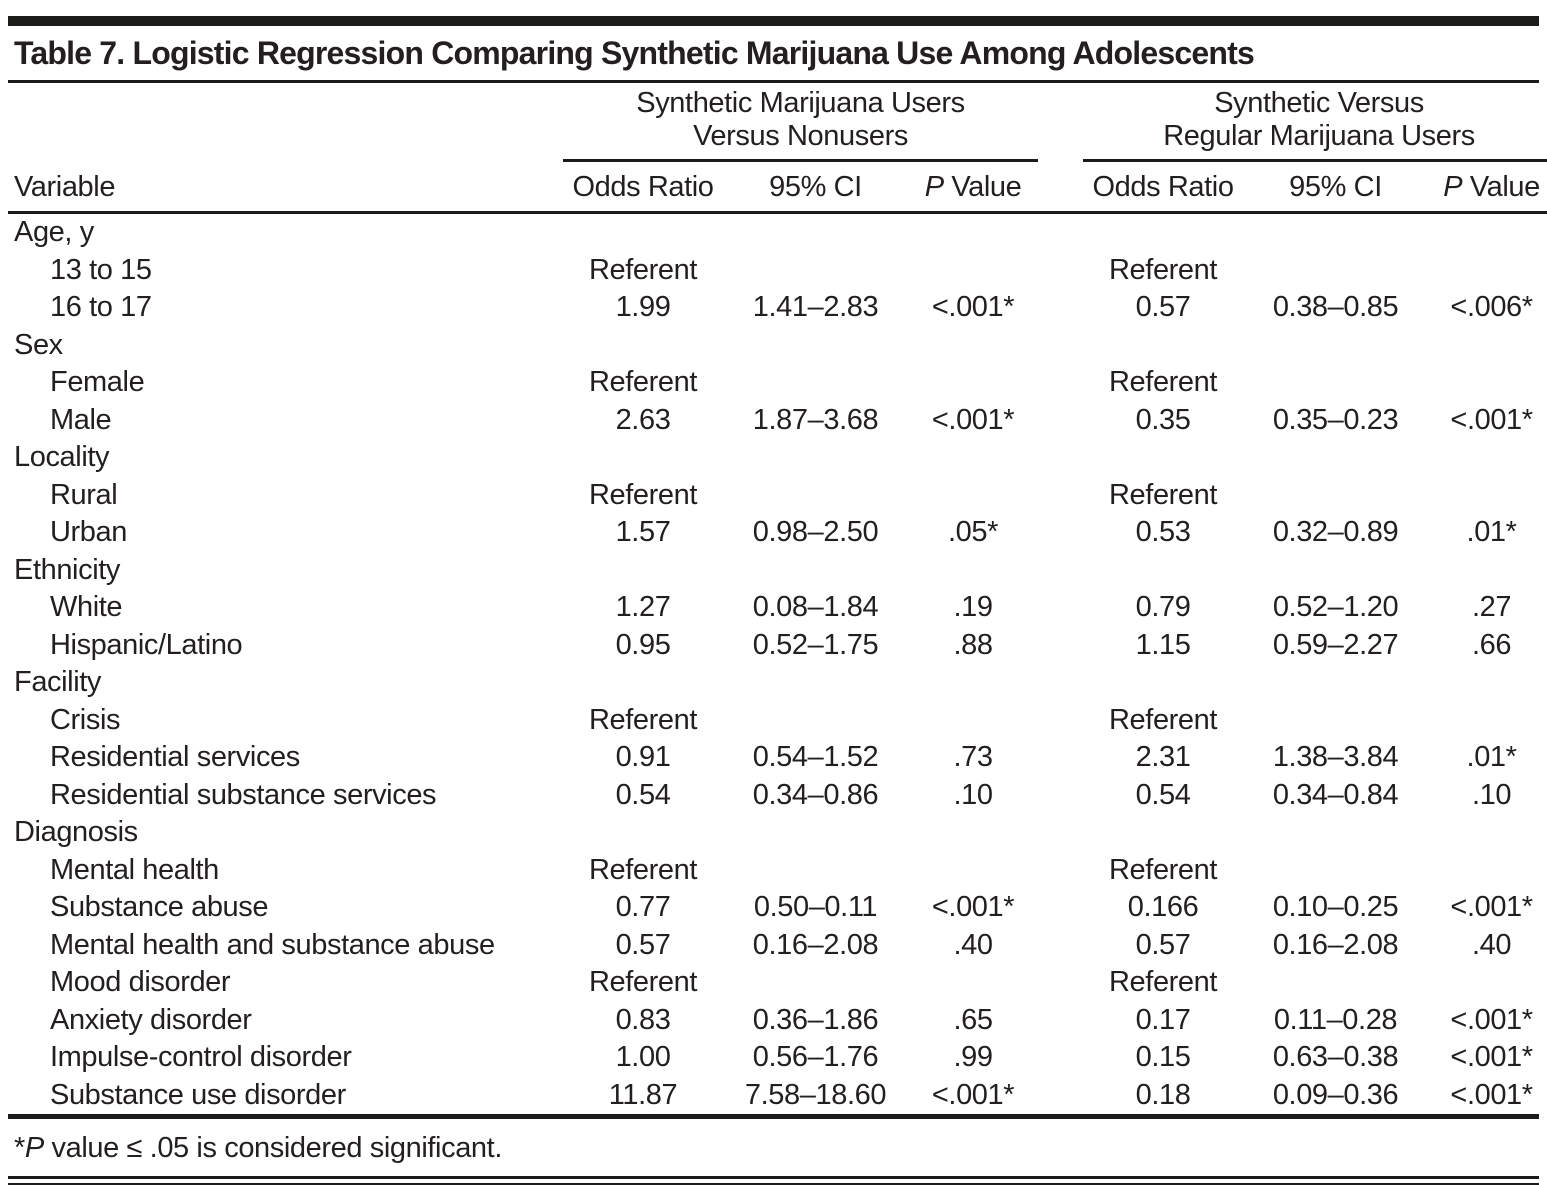 The image size is (1547, 1185). What do you see at coordinates (973, 187) in the screenshot?
I see `p-value-header-nonusers: P Value` at bounding box center [973, 187].